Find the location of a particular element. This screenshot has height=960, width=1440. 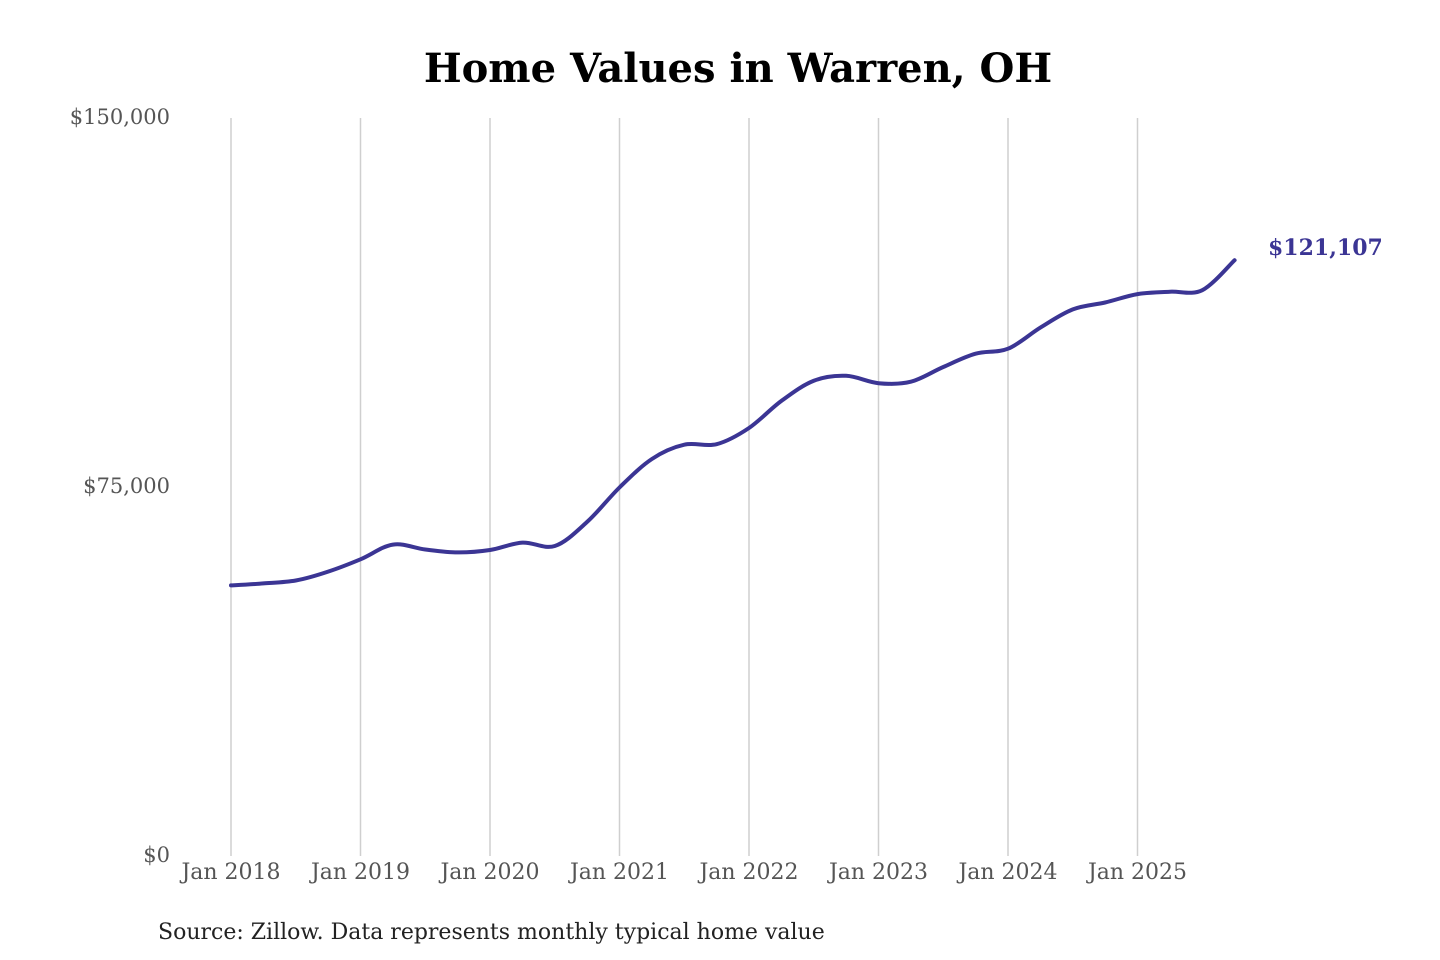

y-tick-label: $150,000 is located at coordinates (120, 117).